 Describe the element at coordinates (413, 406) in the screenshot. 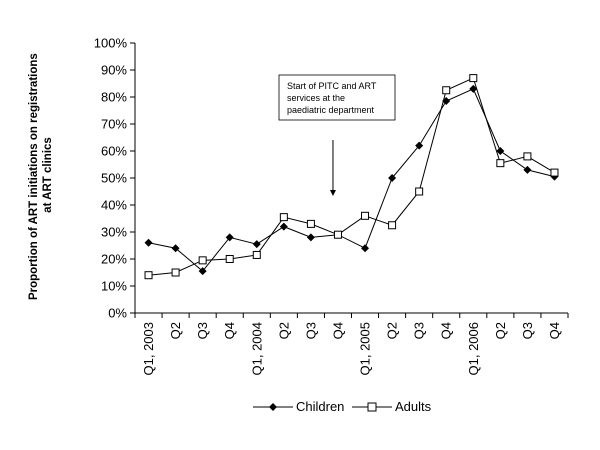

I see `legend-adults-label: Adults` at that location.